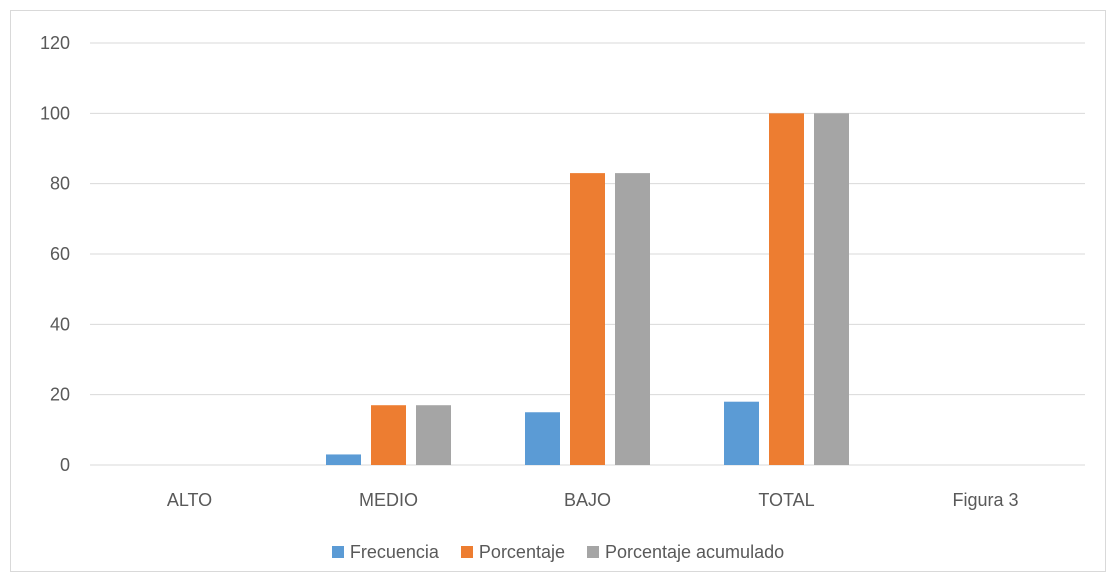 The height and width of the screenshot is (582, 1116). Describe the element at coordinates (542, 438) in the screenshot. I see `bar-frecuencia-bajo` at that location.